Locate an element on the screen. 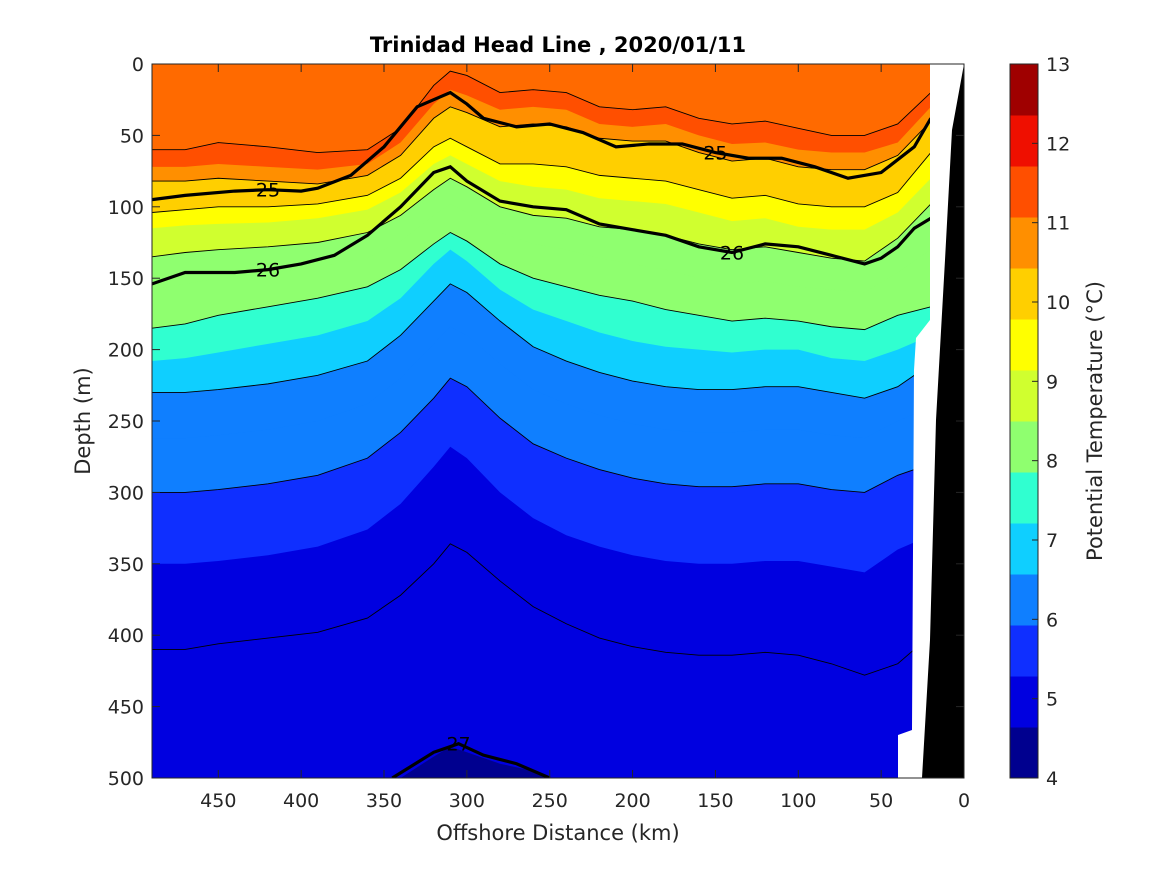  colorbar-frame is located at coordinates (1024, 421).